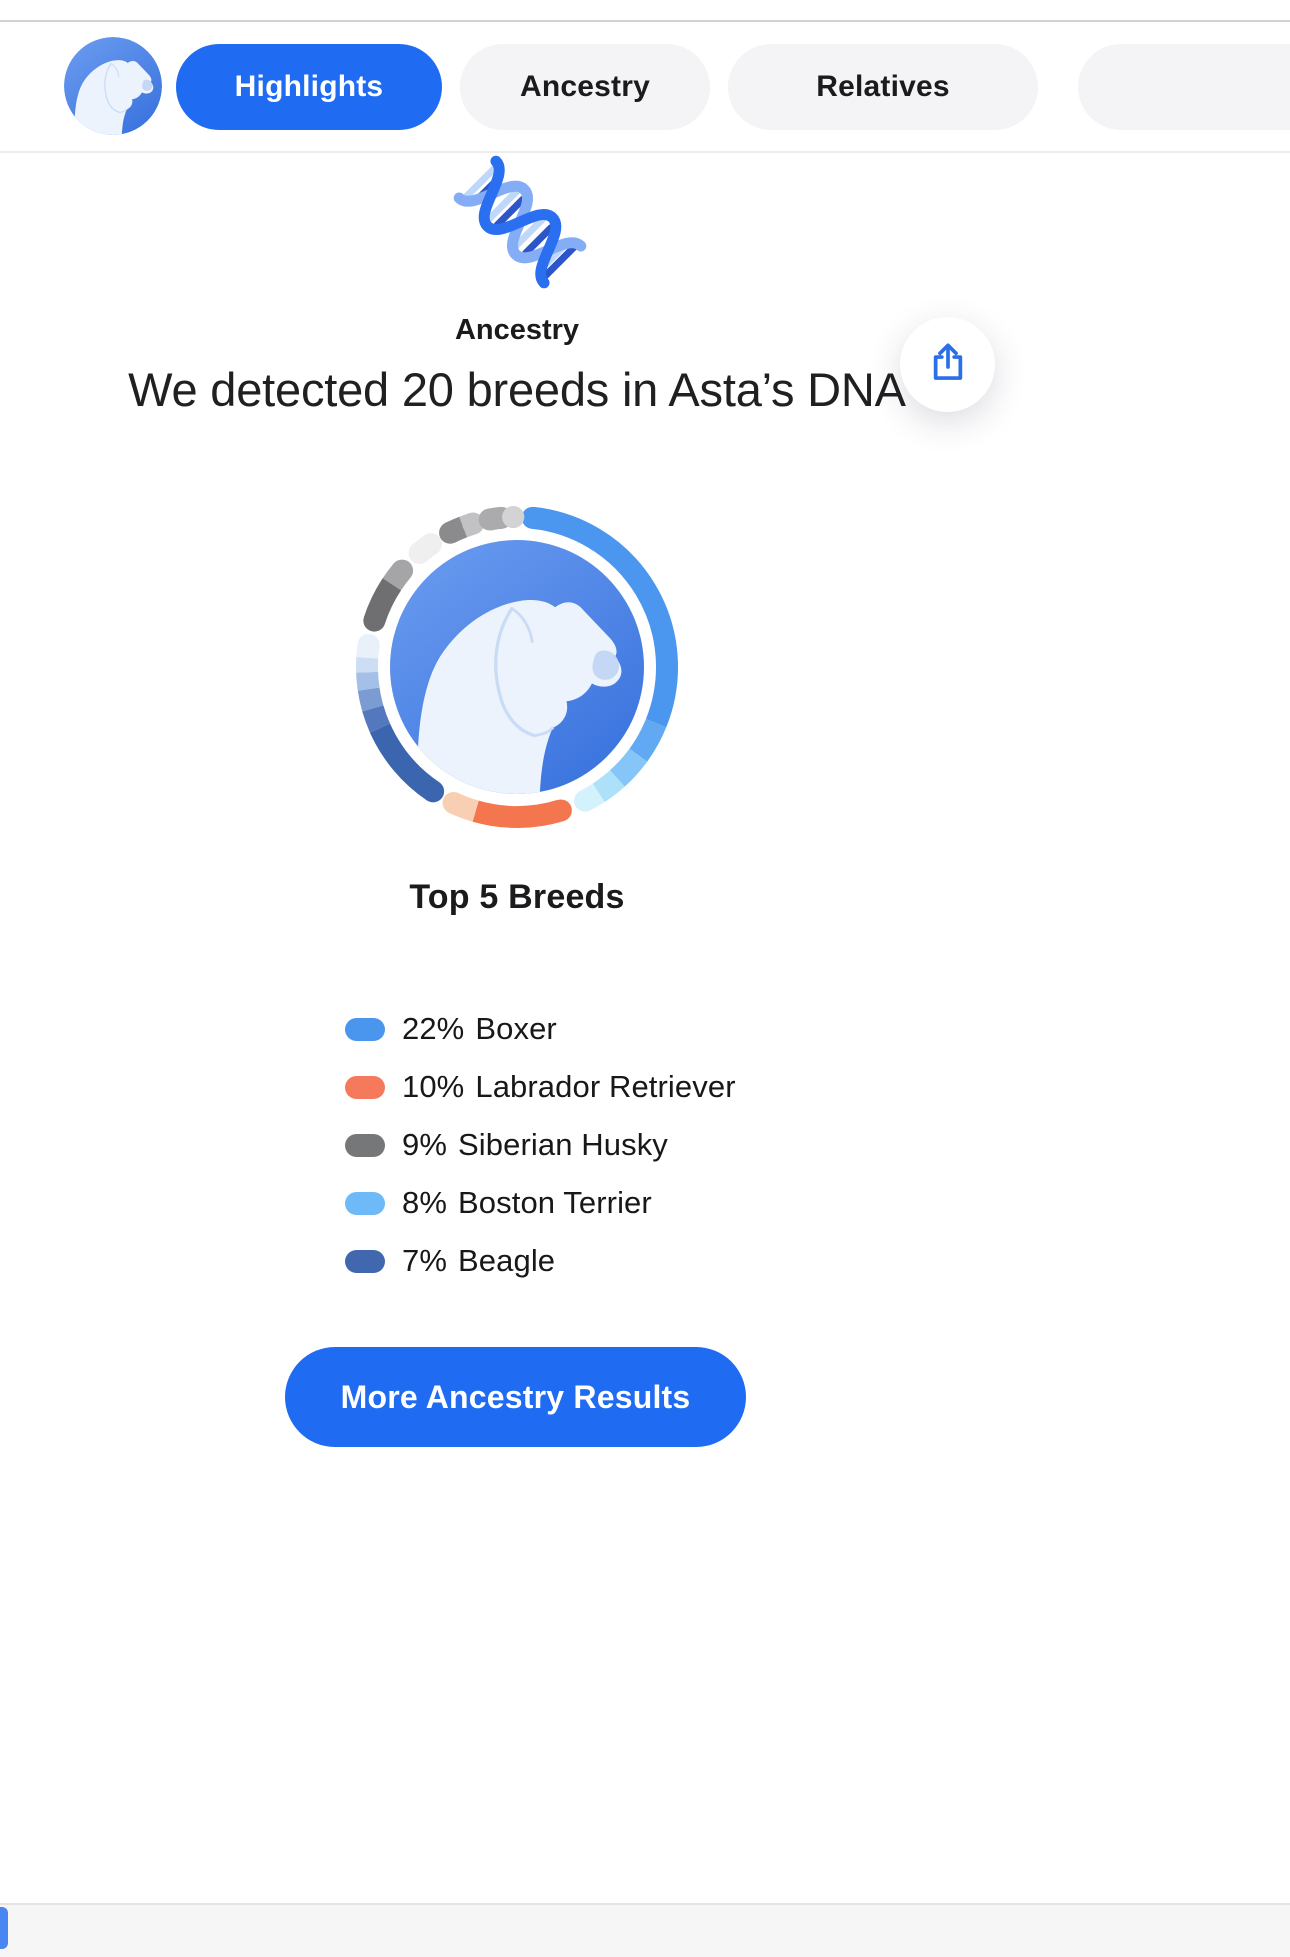 The width and height of the screenshot is (1290, 1957). What do you see at coordinates (517, 389) in the screenshot?
I see `page-title: We detected 20 breeds in Asta’s DNA` at bounding box center [517, 389].